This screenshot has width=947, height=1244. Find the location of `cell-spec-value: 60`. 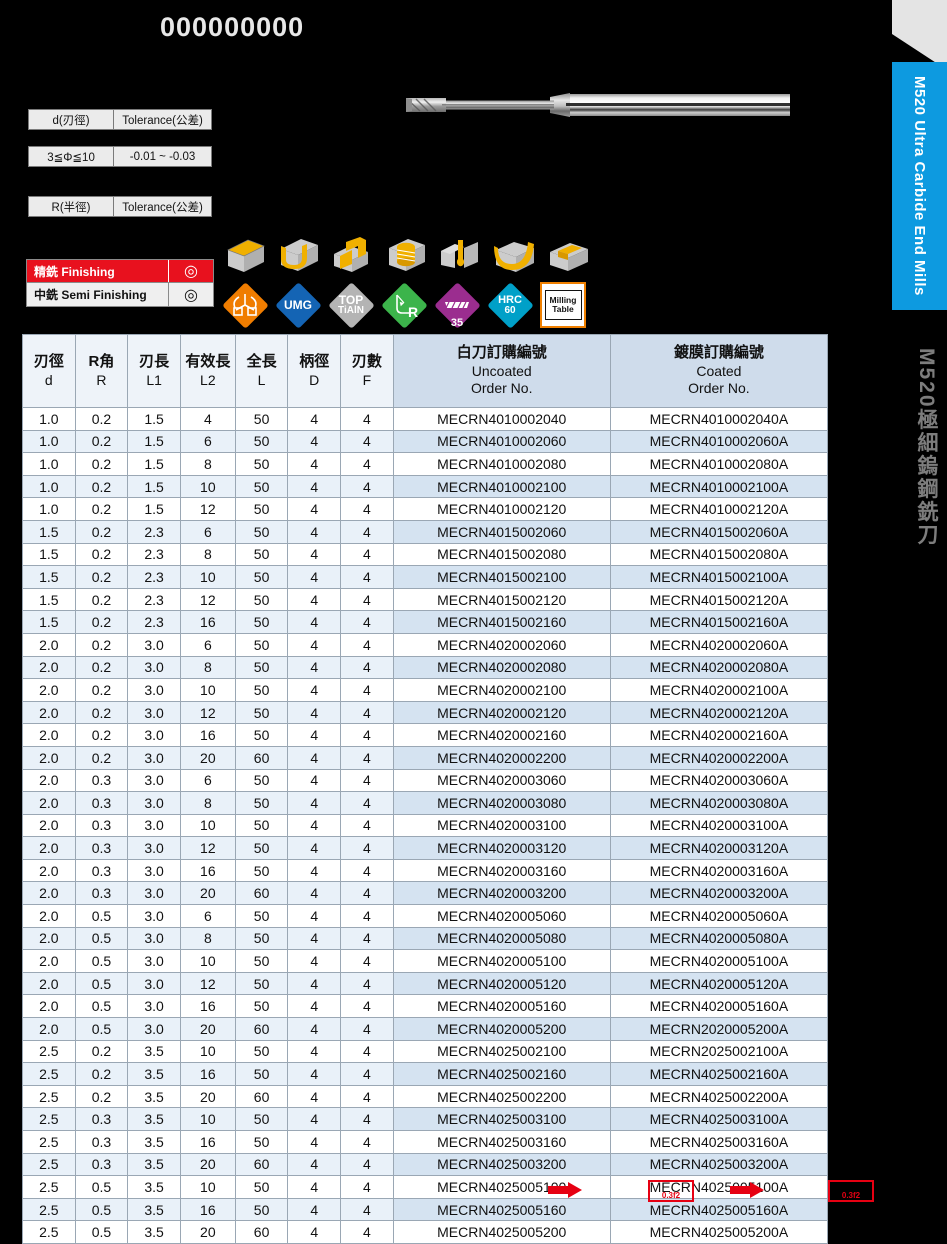

cell-spec-value: 60 is located at coordinates (261, 893).